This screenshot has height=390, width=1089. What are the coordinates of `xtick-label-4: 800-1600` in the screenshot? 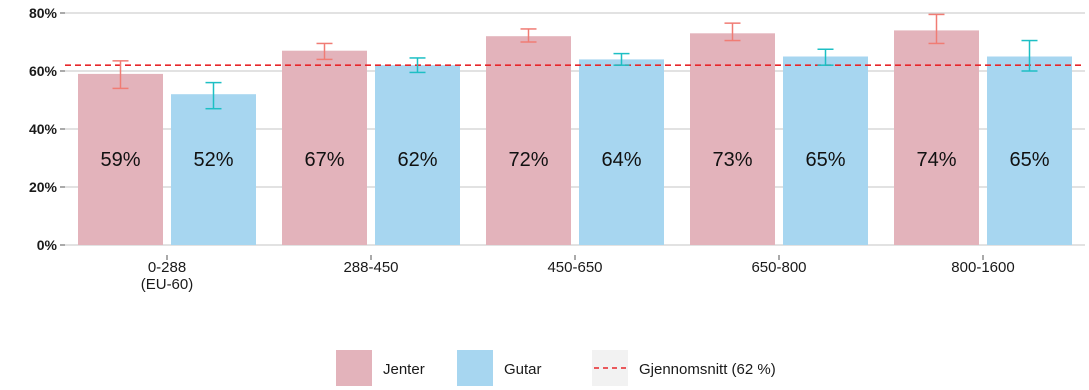 It's located at (982, 267).